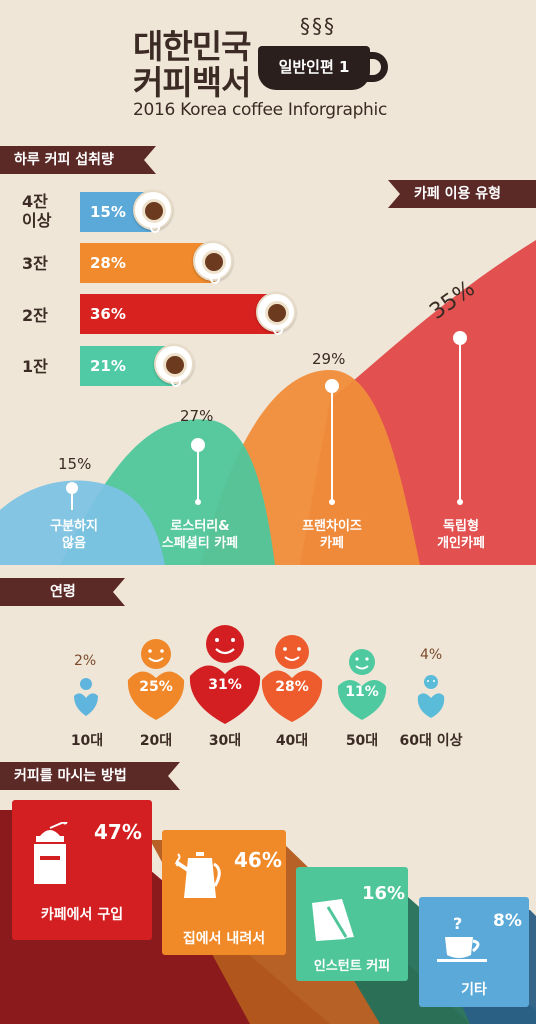 The image size is (536, 1024). What do you see at coordinates (108, 212) in the screenshot?
I see `intake-value: 15%` at bounding box center [108, 212].